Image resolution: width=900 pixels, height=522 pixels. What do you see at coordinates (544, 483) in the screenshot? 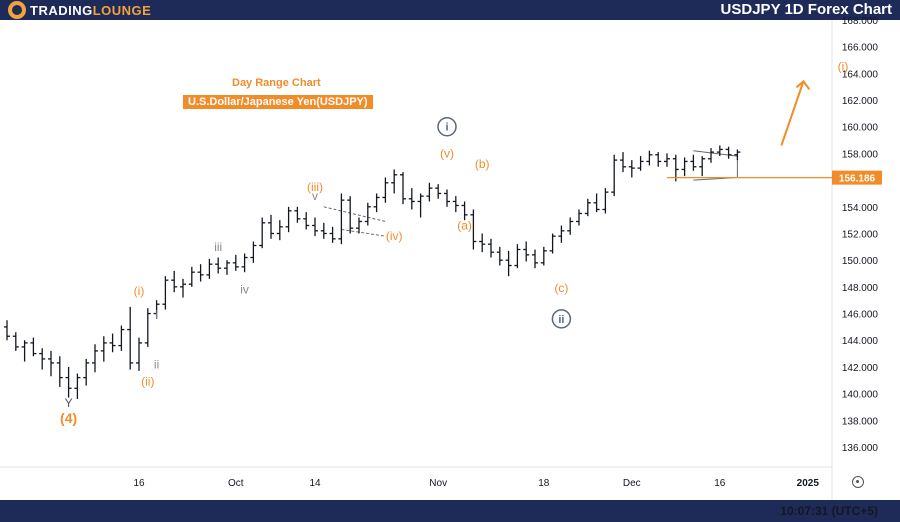
I see `x-tick-label: 18` at bounding box center [544, 483].